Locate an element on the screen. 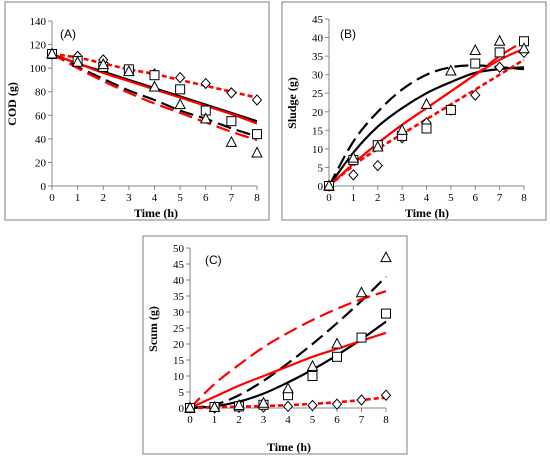  y-tick-label: 25 is located at coordinates (179, 329).